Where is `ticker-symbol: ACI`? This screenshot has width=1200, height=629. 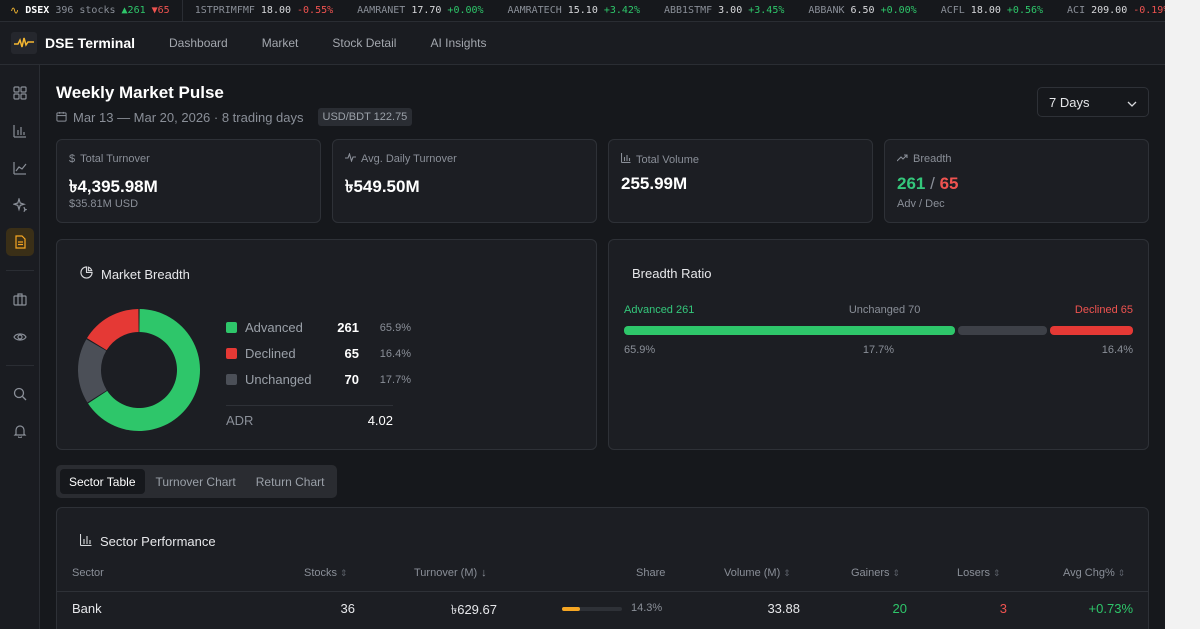
ticker-symbol: ACI is located at coordinates (1076, 10).